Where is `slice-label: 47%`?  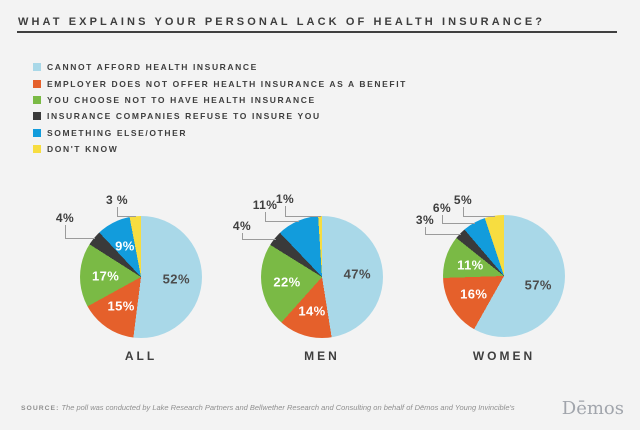 slice-label: 47% is located at coordinates (357, 274).